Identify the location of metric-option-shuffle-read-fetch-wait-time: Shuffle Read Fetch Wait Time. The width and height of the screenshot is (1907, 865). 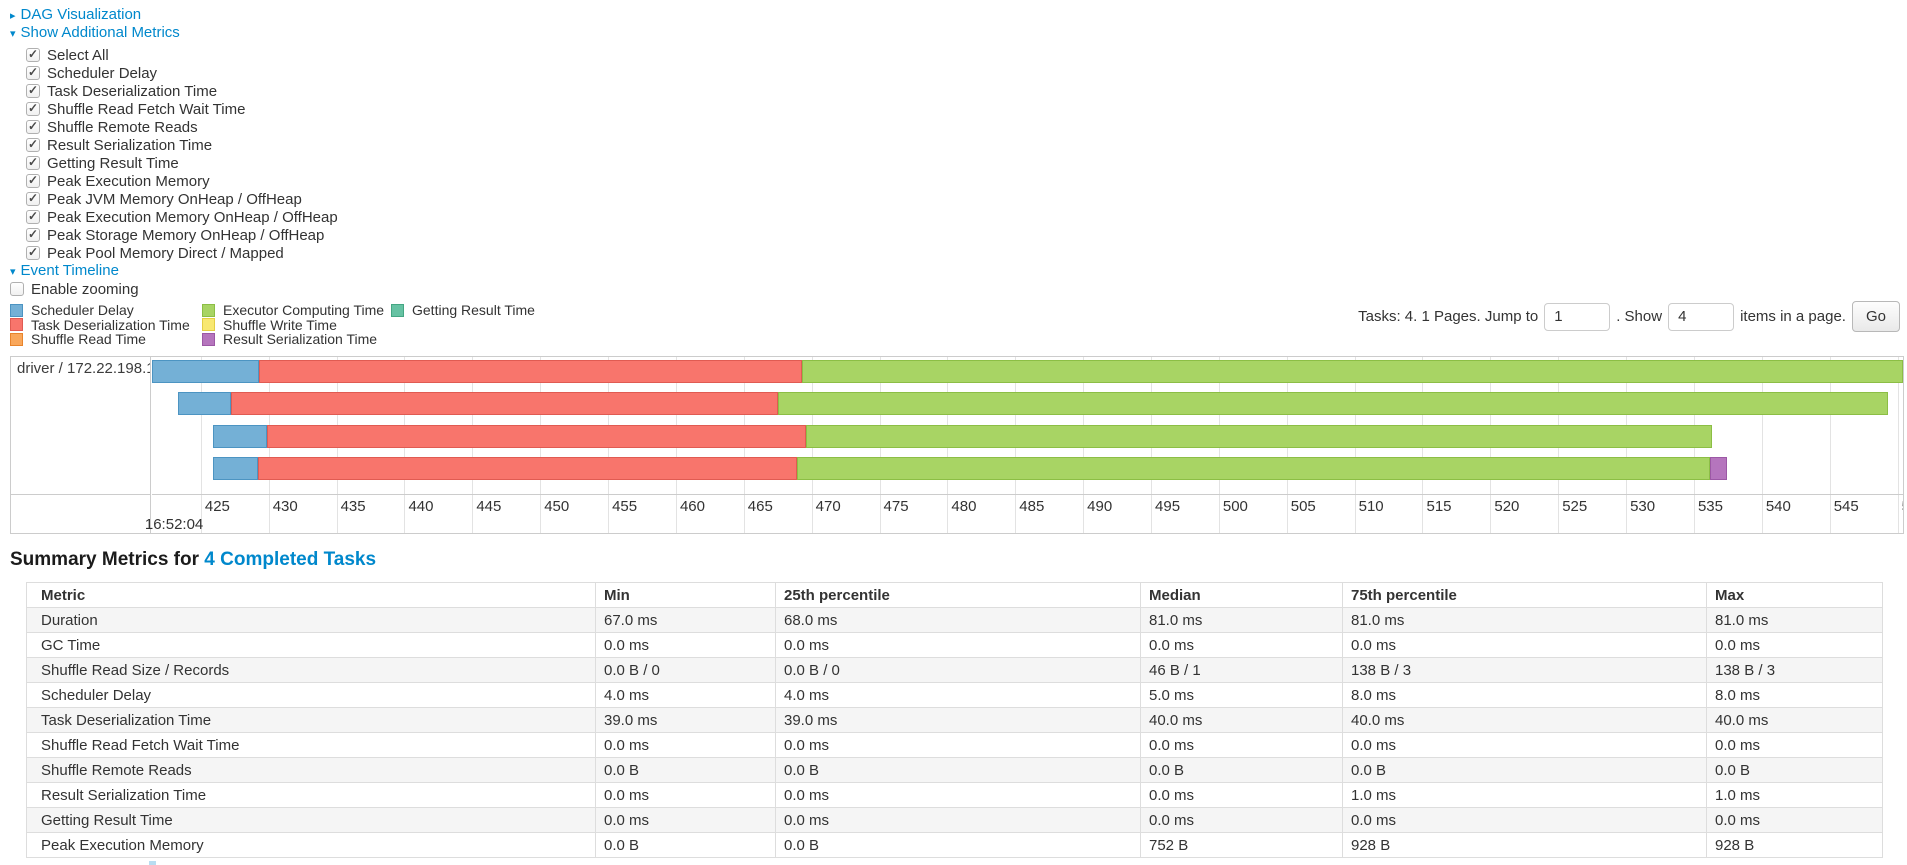
(966, 109).